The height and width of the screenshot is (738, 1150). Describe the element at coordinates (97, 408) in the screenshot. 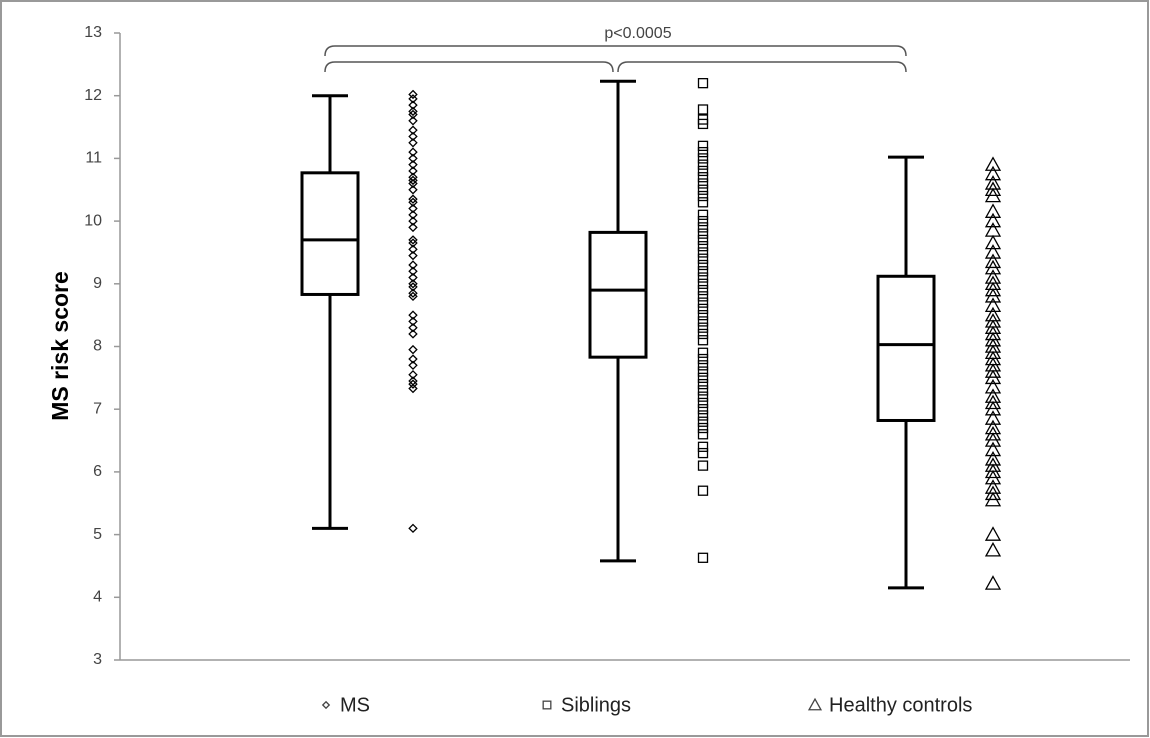

I see `y-tick-label: 7` at that location.